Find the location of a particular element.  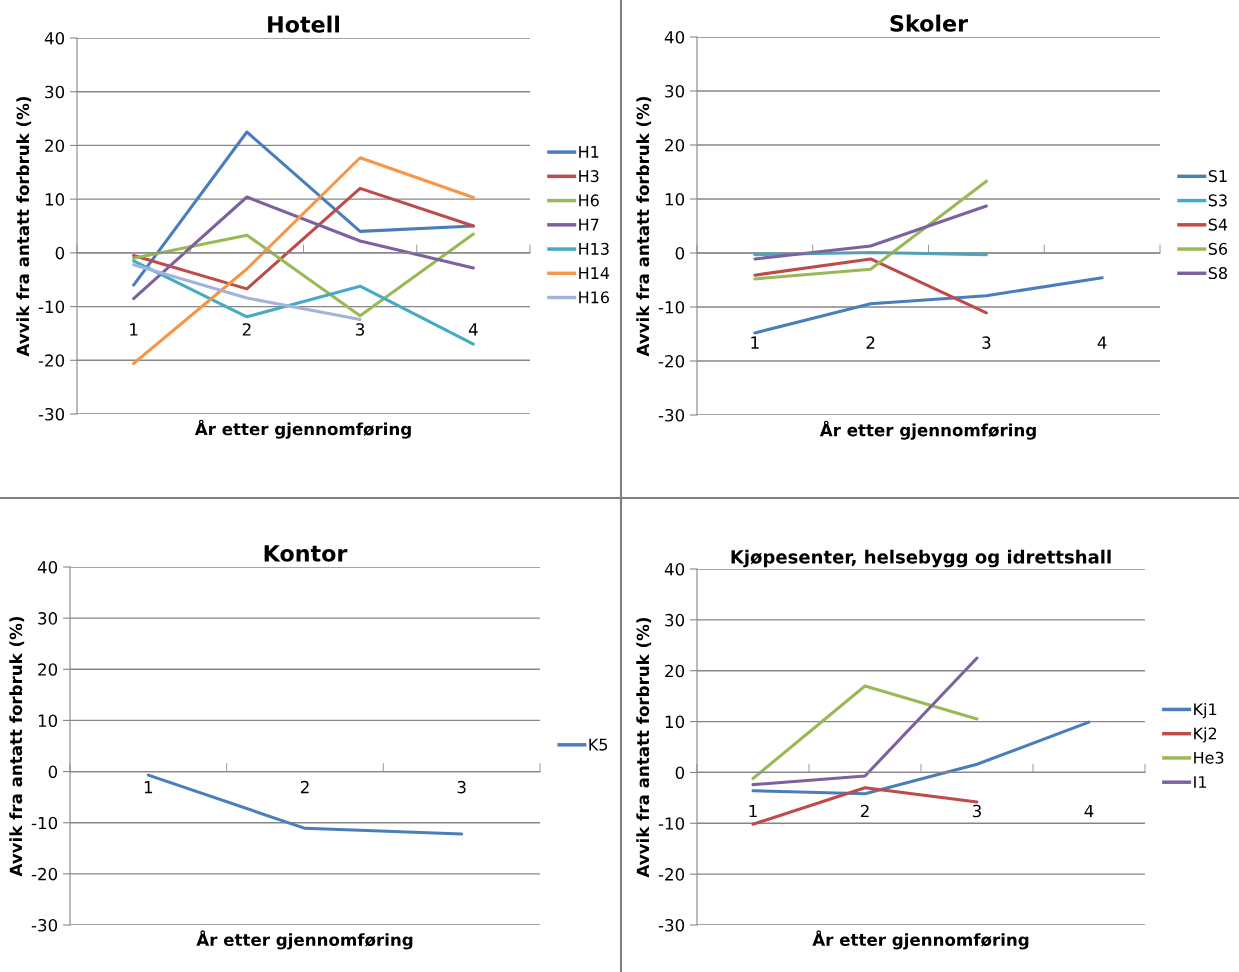

legend-label: S1 is located at coordinates (1217, 176).